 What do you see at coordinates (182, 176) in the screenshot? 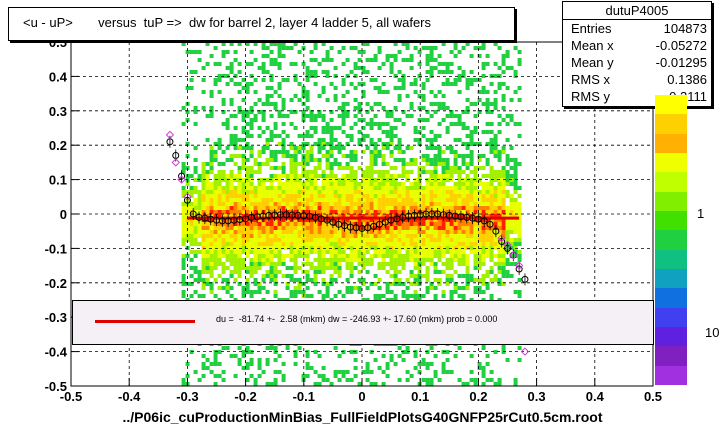
I see `profile-point` at bounding box center [182, 176].